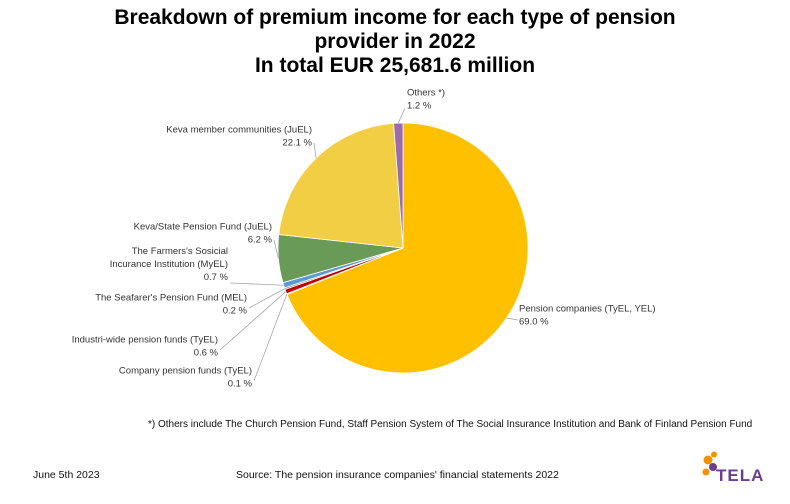  What do you see at coordinates (297, 143) in the screenshot?
I see `slice-value-label: 22.1 %` at bounding box center [297, 143].